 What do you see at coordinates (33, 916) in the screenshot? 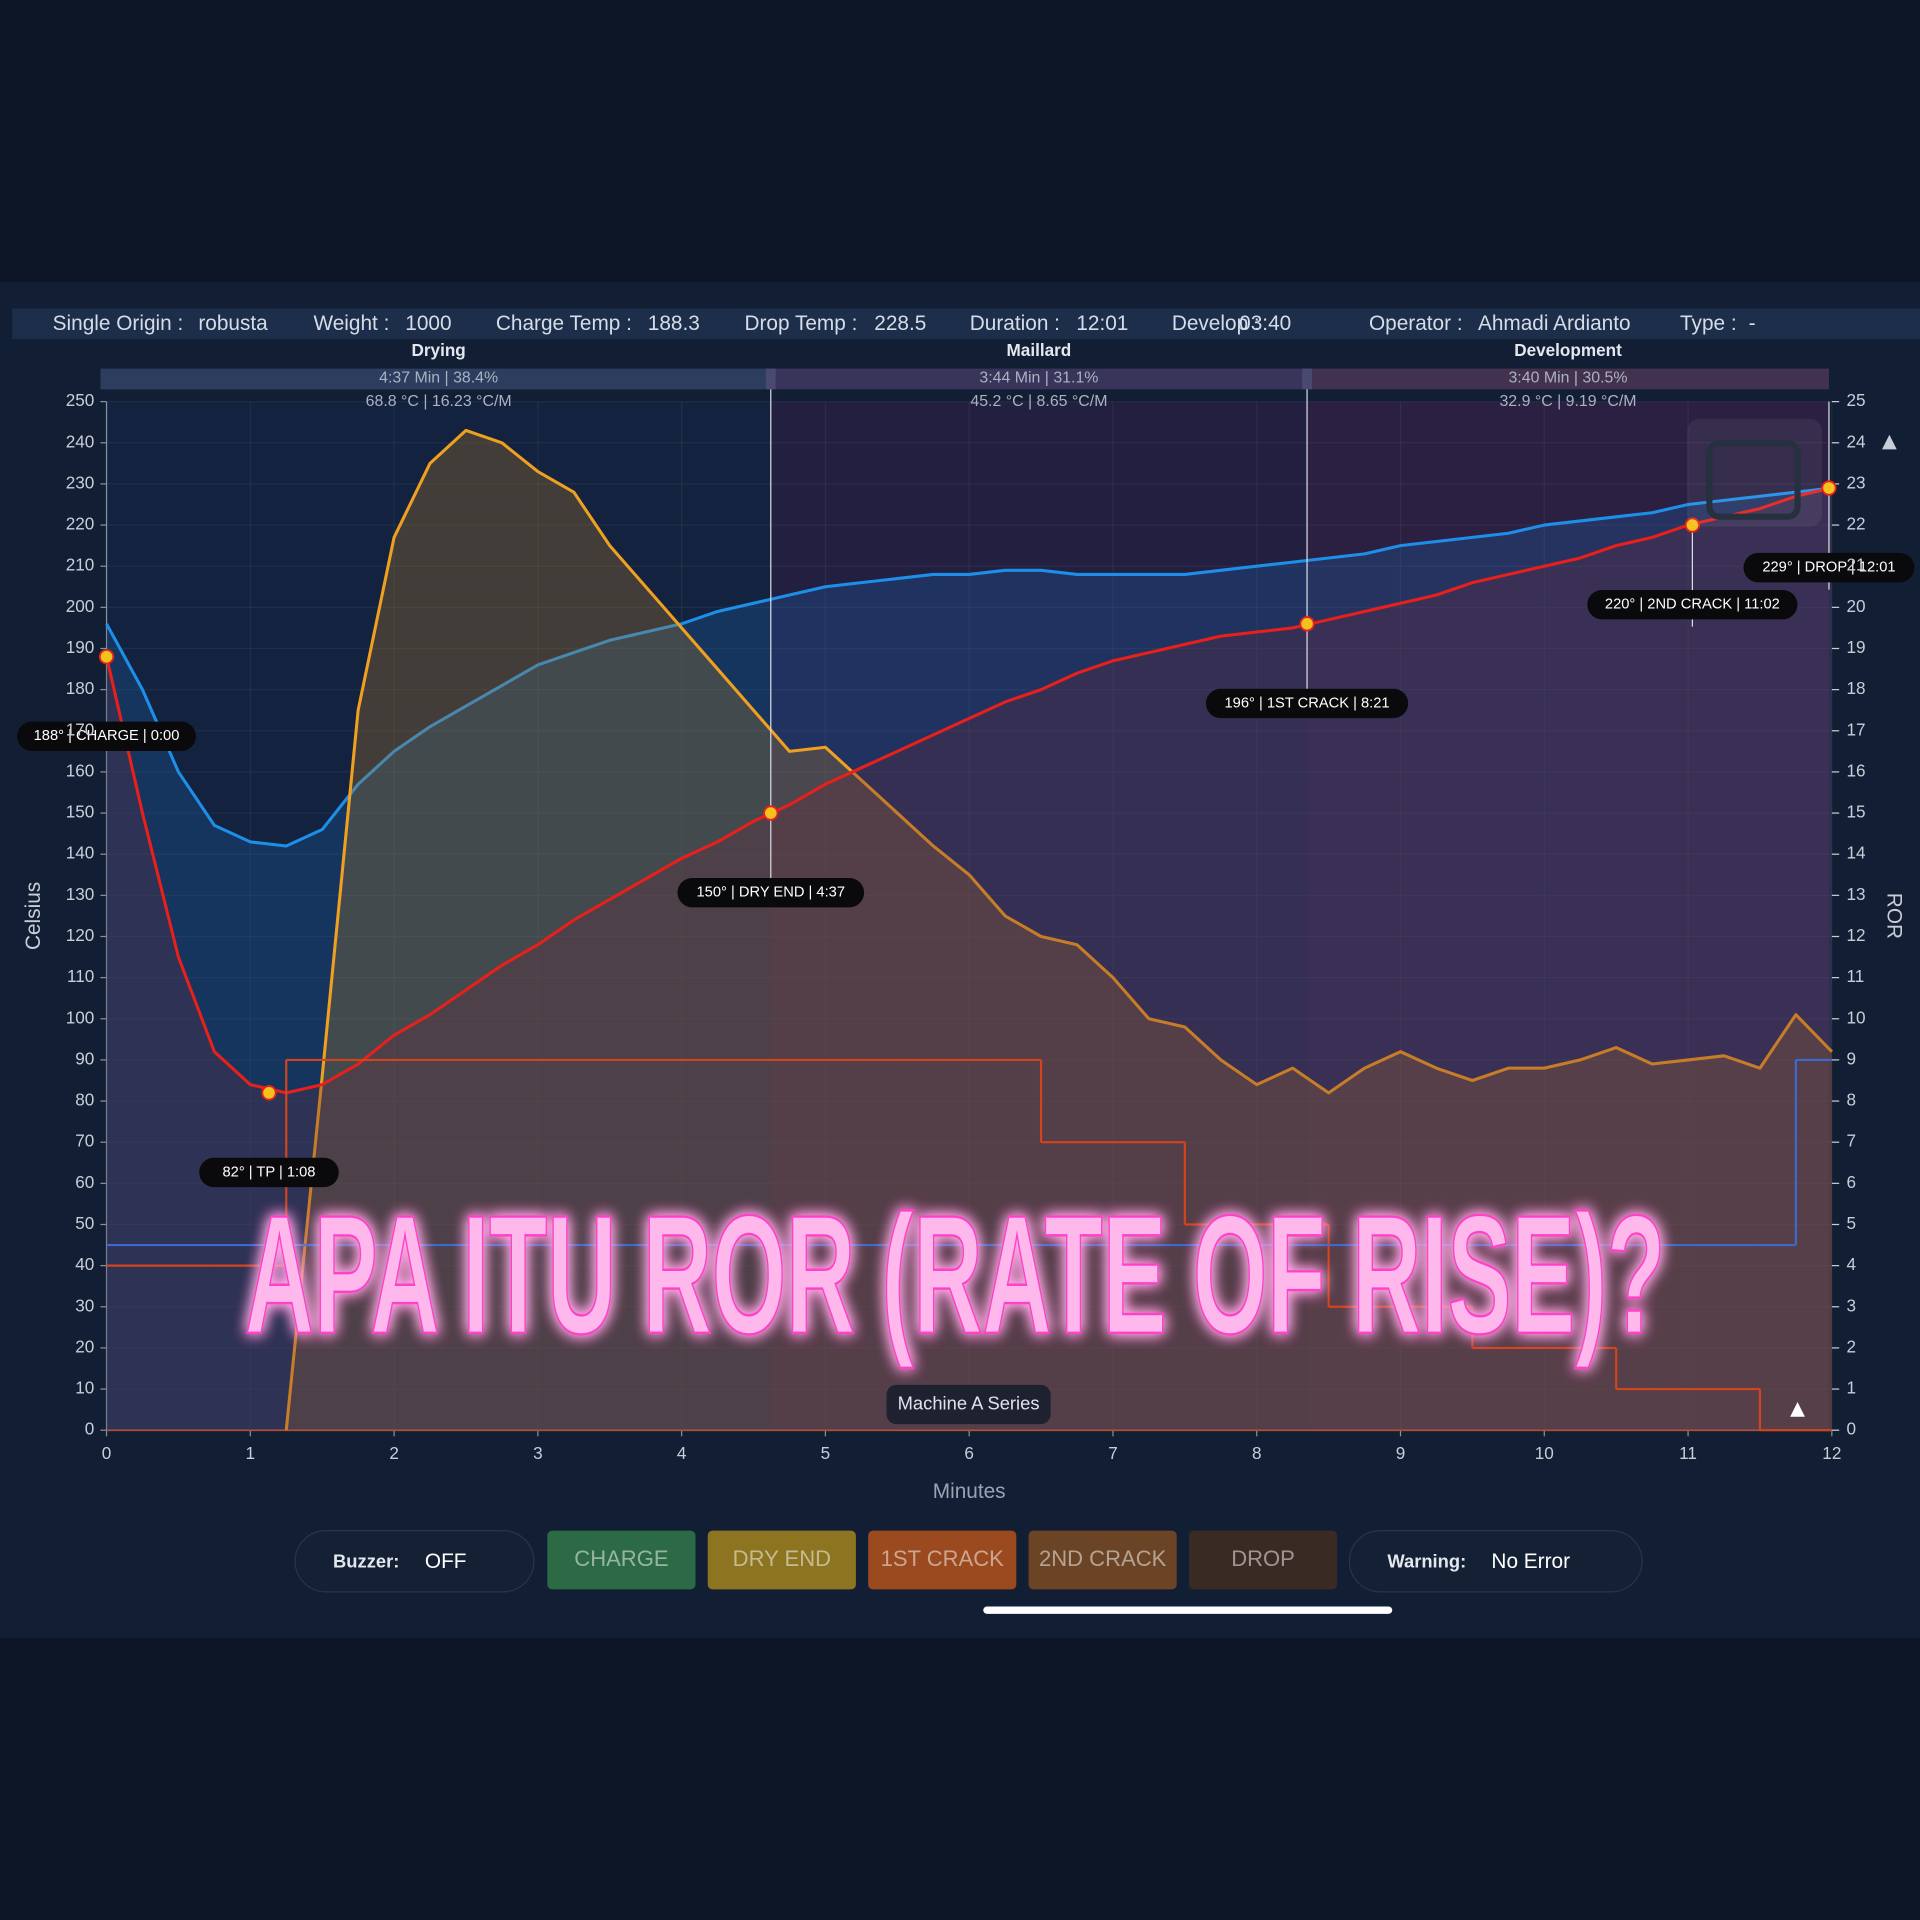
I see `y-axis-label: Celsius` at bounding box center [33, 916].